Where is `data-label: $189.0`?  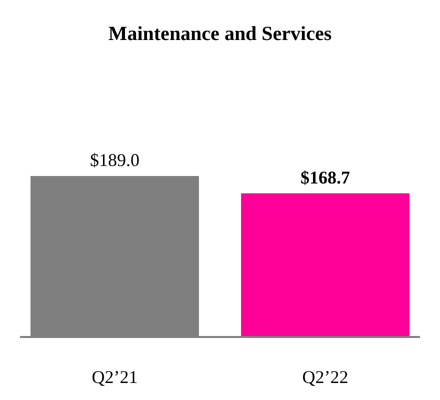 data-label: $189.0 is located at coordinates (115, 160).